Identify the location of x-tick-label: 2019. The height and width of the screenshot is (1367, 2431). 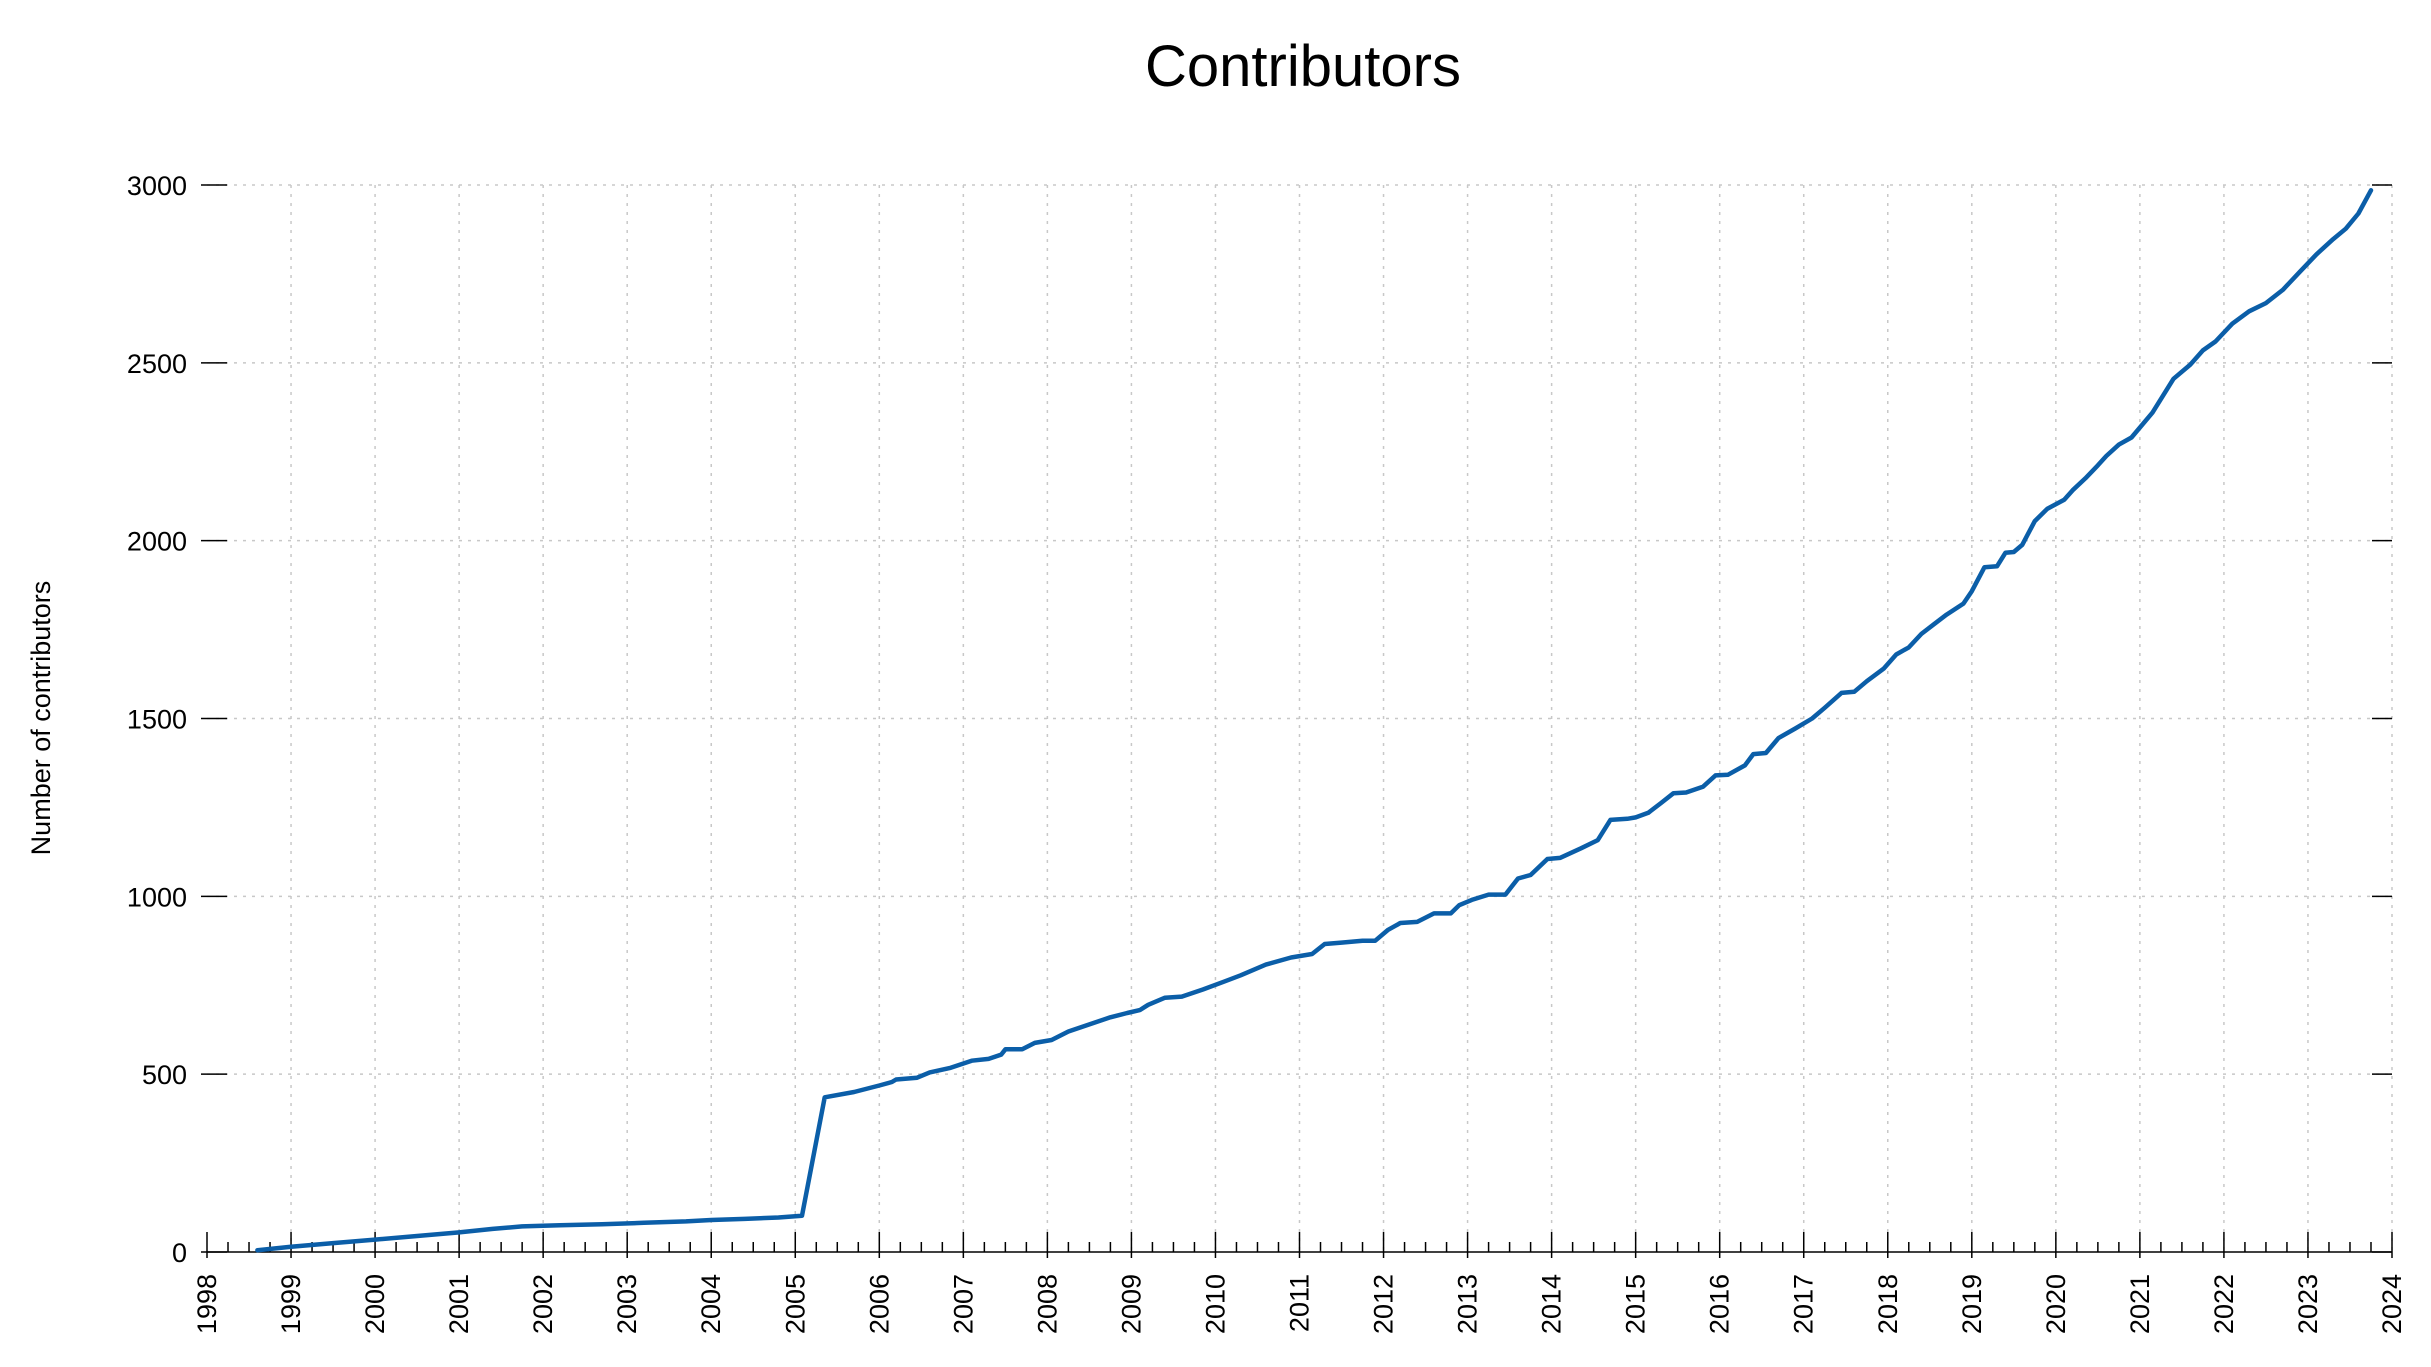
(1972, 1304).